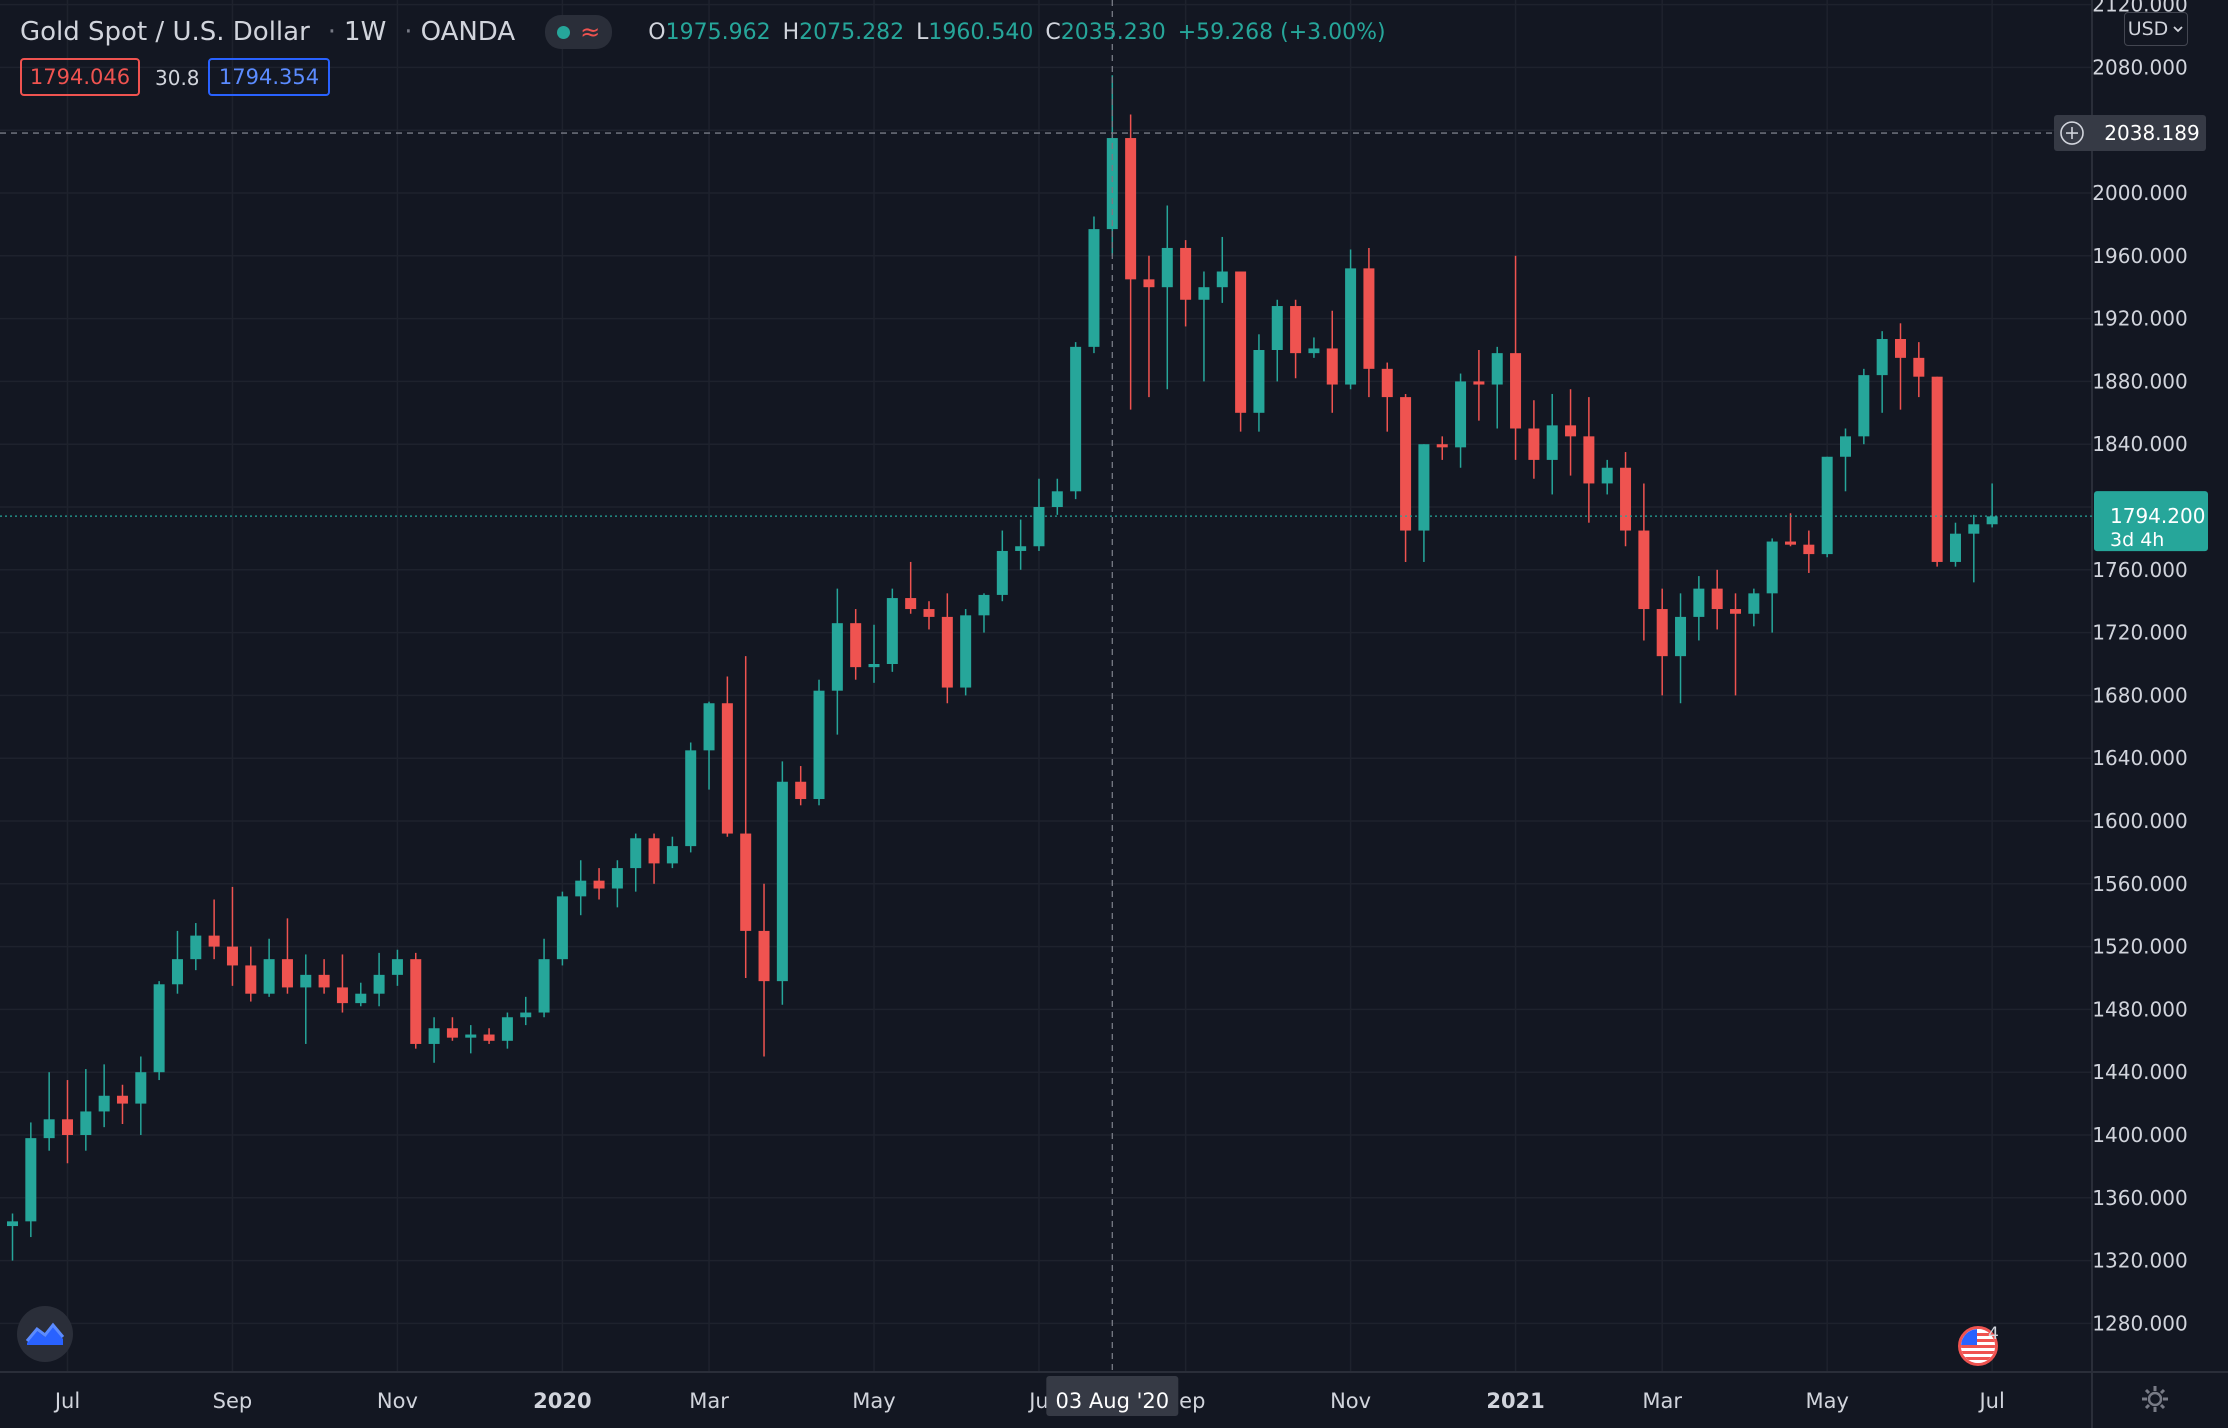 The height and width of the screenshot is (1428, 2228). Describe the element at coordinates (1038, 1401) in the screenshot. I see `time-tick-label: Ju` at that location.